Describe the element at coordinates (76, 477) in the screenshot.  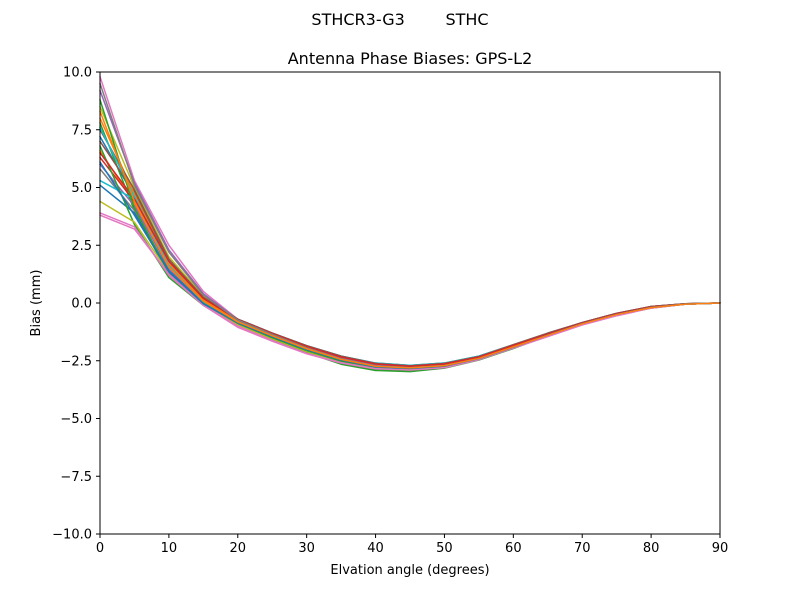
I see `y-tick-label: −7.5` at that location.